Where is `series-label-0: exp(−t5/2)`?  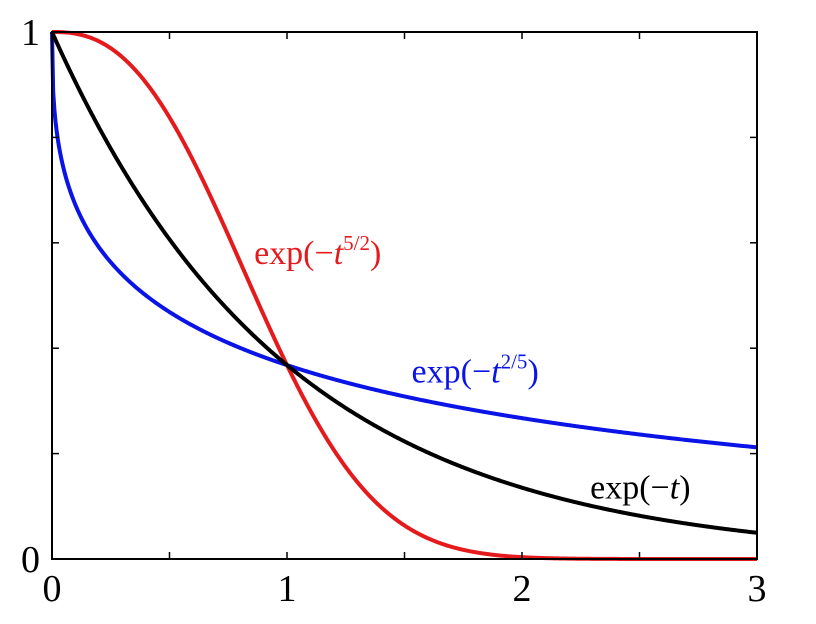 series-label-0: exp(−t5/2) is located at coordinates (317, 251).